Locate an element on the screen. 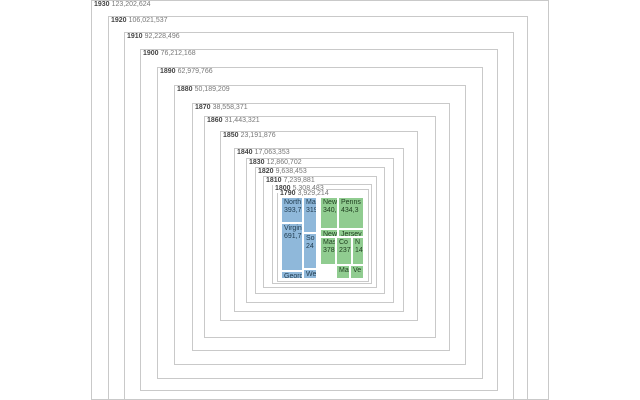 The width and height of the screenshot is (640, 400). state-cell: Jersey is located at coordinates (351, 233).